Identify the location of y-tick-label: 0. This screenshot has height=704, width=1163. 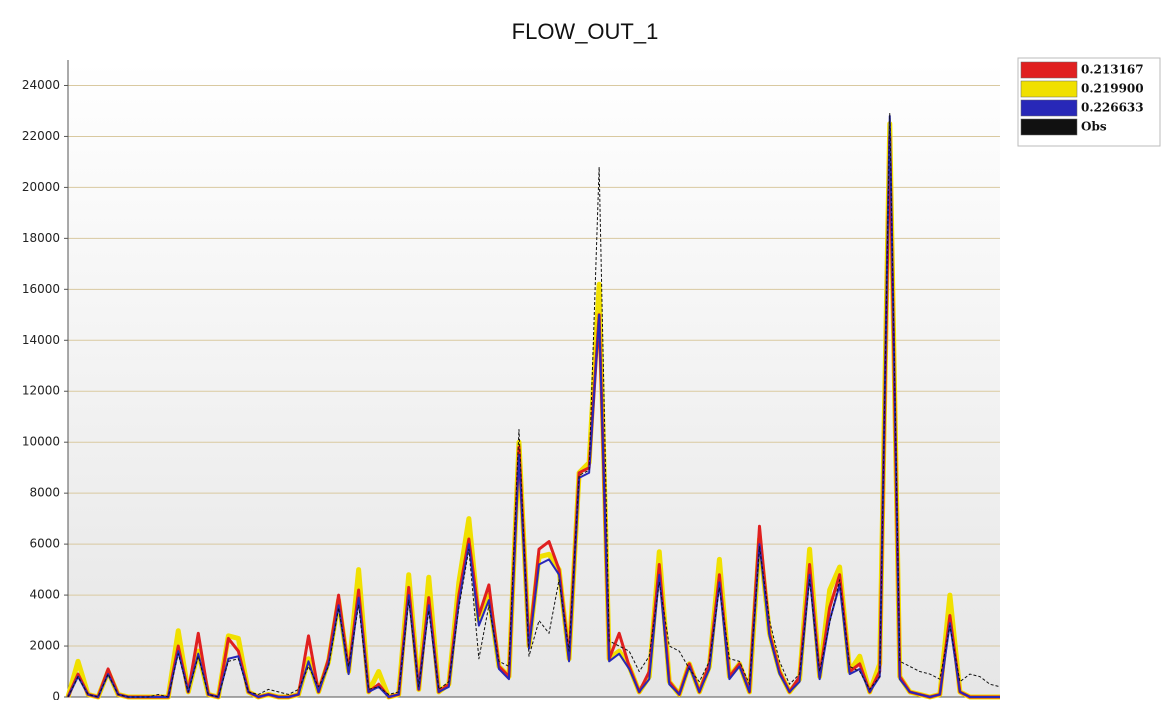
(56, 695).